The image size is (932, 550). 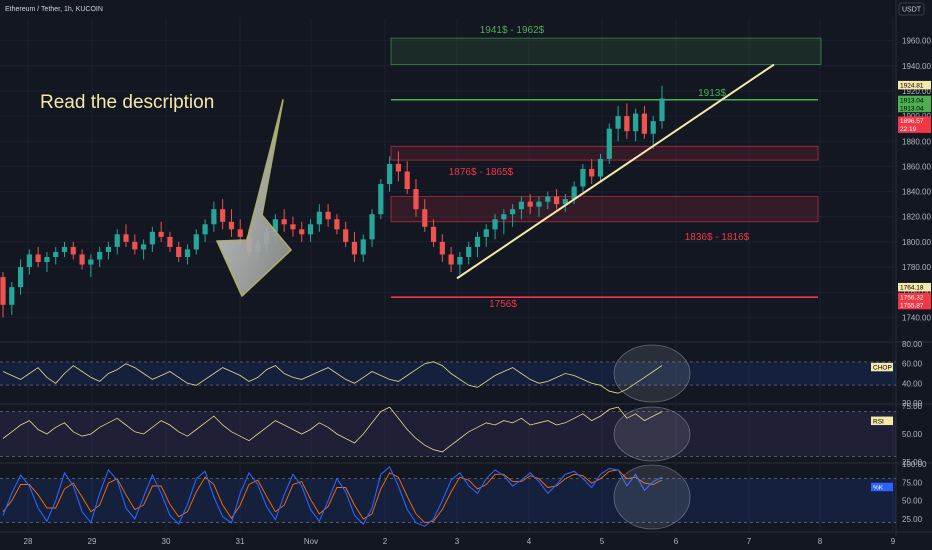 I want to click on x-tick-label: 31, so click(x=240, y=541).